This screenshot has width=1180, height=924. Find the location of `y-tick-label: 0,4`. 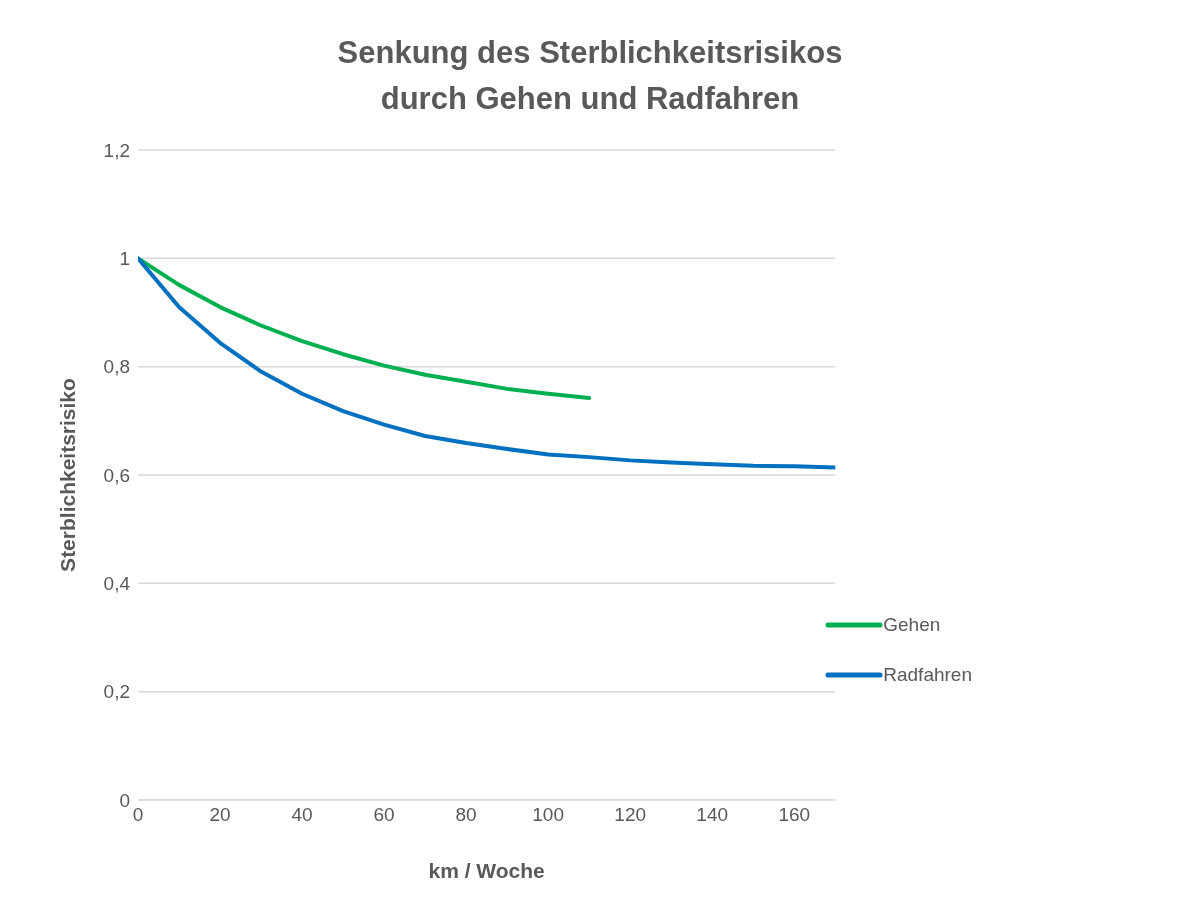

y-tick-label: 0,4 is located at coordinates (117, 584).